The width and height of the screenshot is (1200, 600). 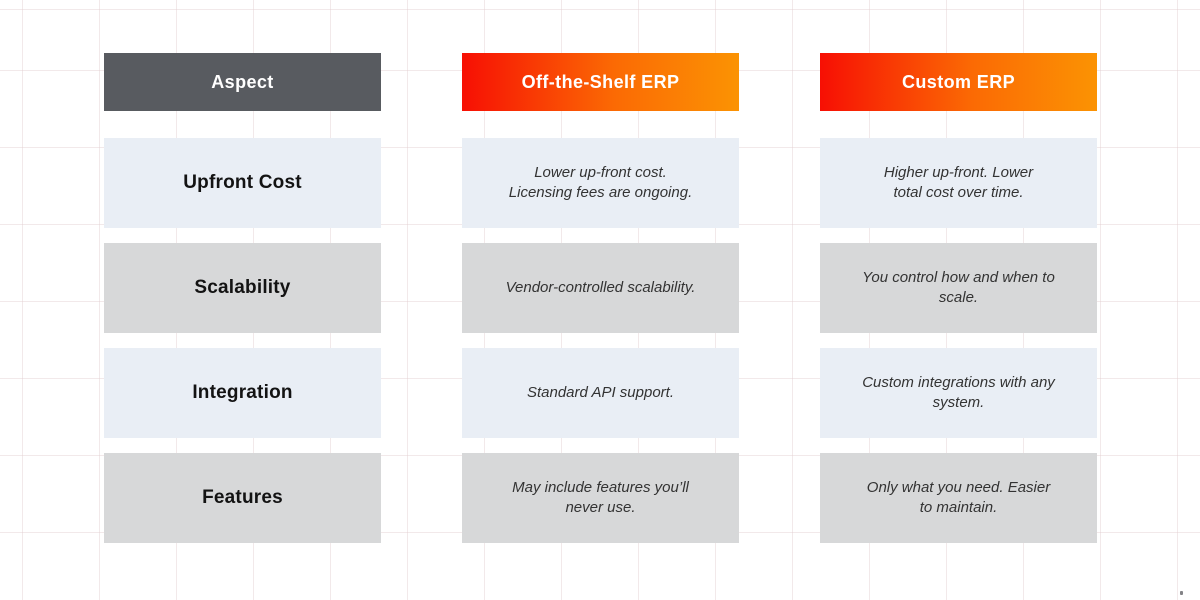 What do you see at coordinates (1181, 593) in the screenshot?
I see `stray-mark` at bounding box center [1181, 593].